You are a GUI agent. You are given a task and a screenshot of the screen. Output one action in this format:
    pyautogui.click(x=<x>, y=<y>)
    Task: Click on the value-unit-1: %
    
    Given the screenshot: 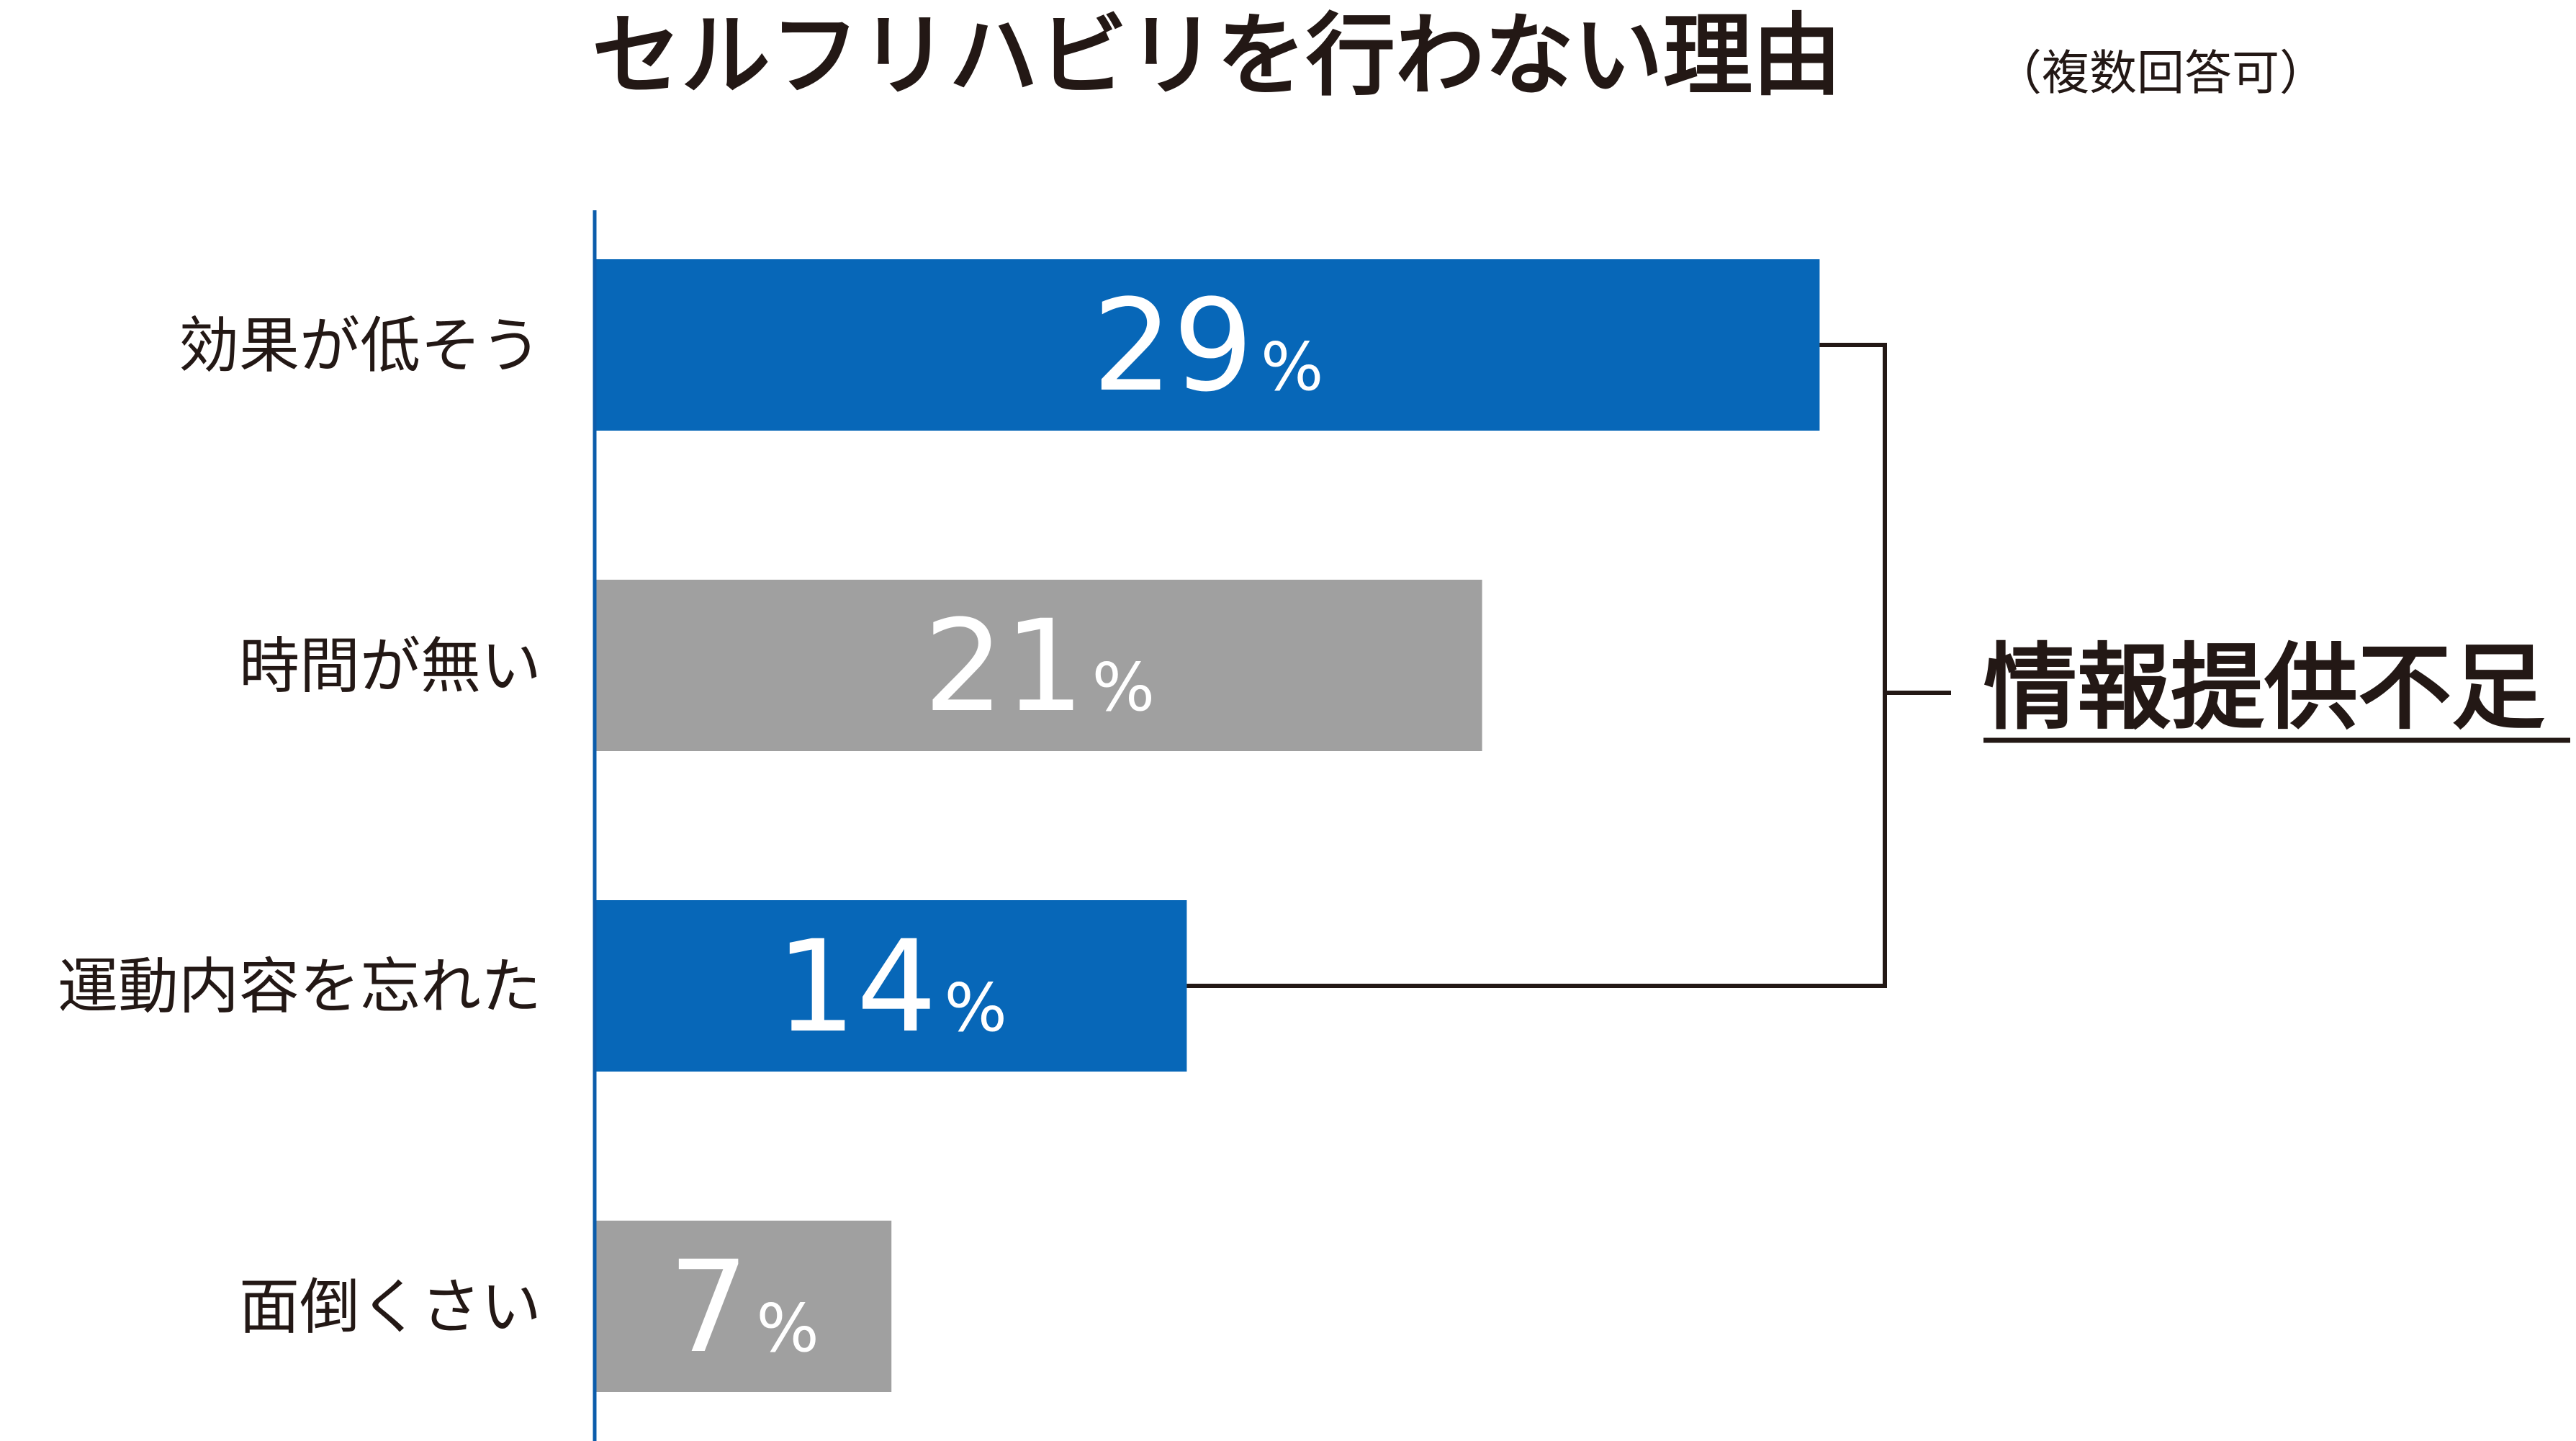 What is the action you would take?
    pyautogui.click(x=1292, y=367)
    